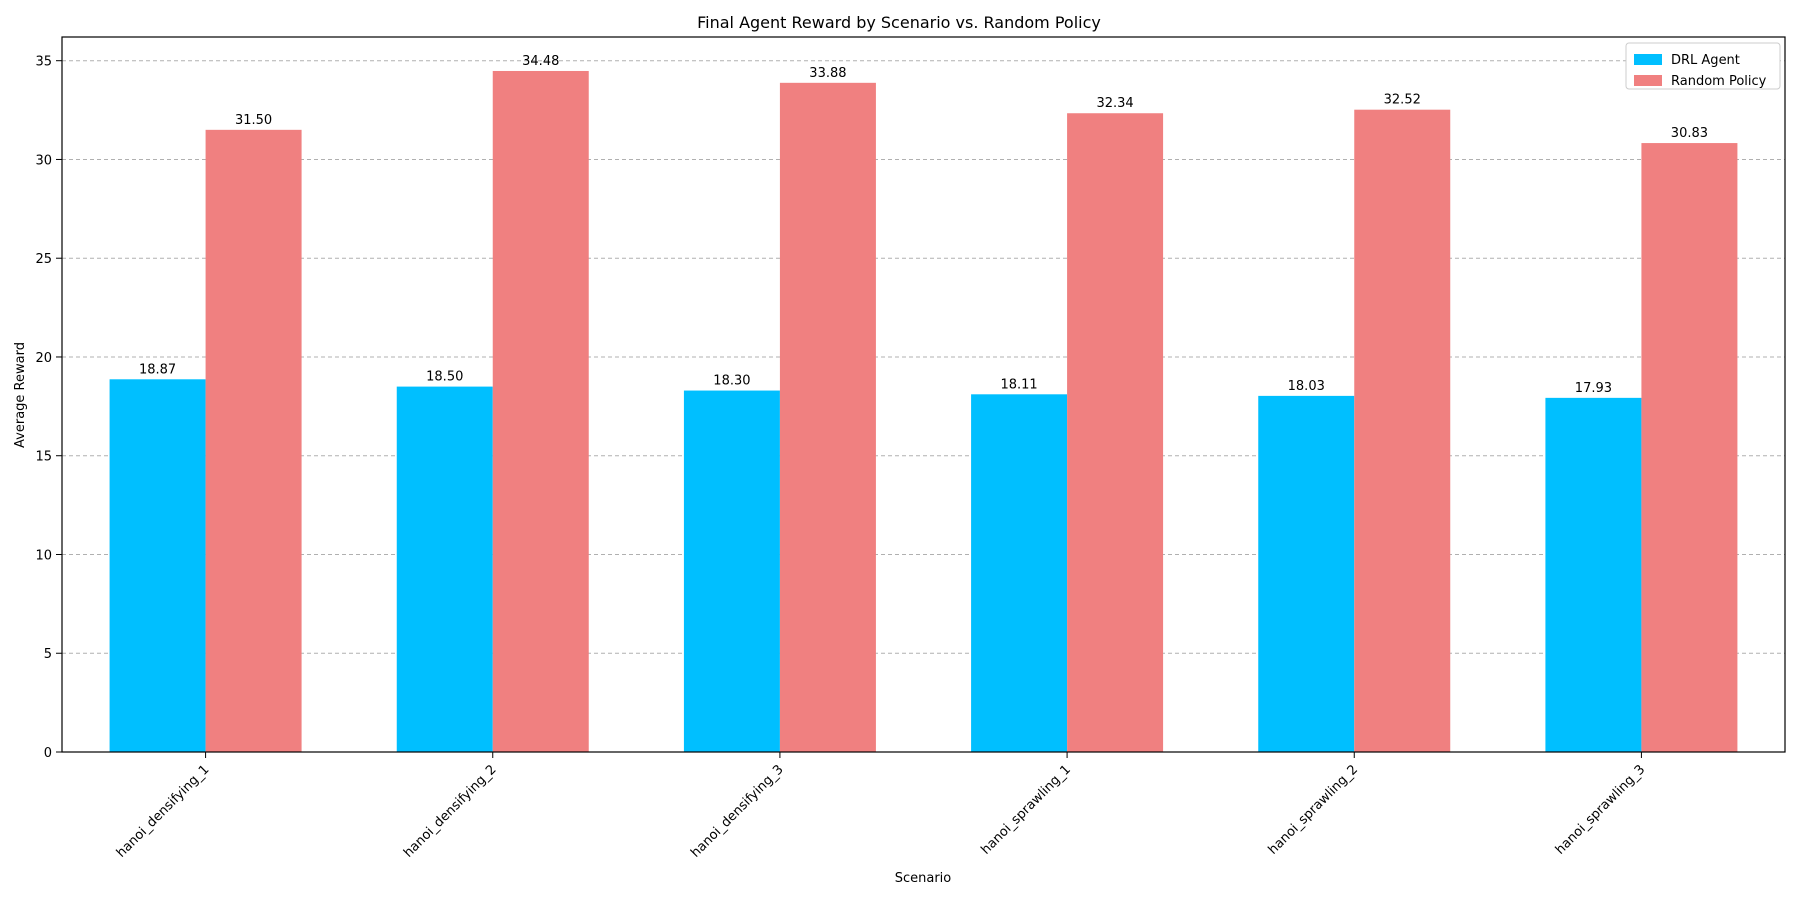 The width and height of the screenshot is (1800, 900). Describe the element at coordinates (1025, 809) in the screenshot. I see `x-tick-label: hanoi_sprawling_1` at that location.